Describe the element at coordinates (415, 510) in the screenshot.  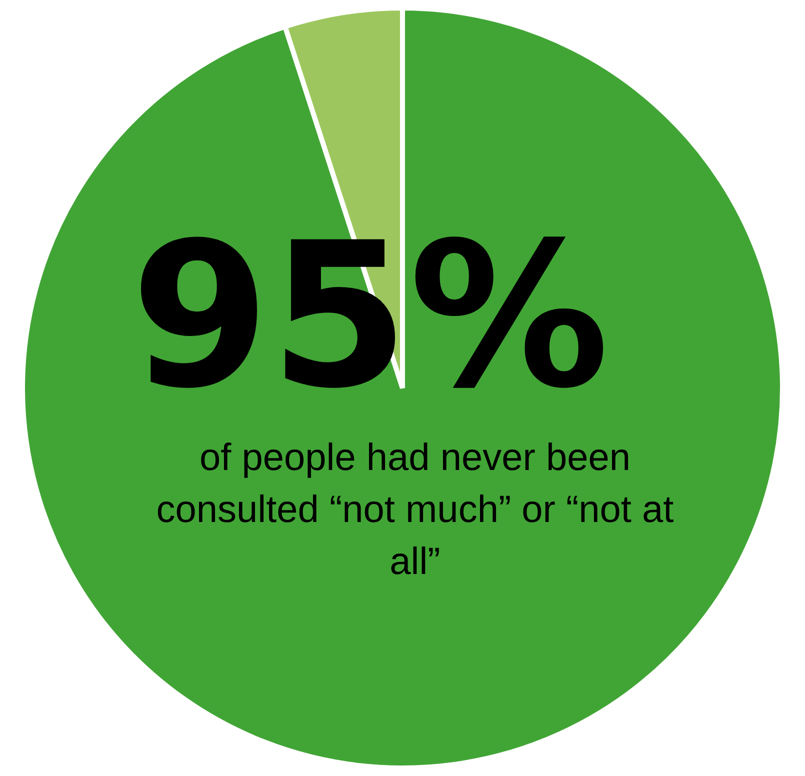
I see `text: of people had never been consulted “not much” or “not at all”` at that location.